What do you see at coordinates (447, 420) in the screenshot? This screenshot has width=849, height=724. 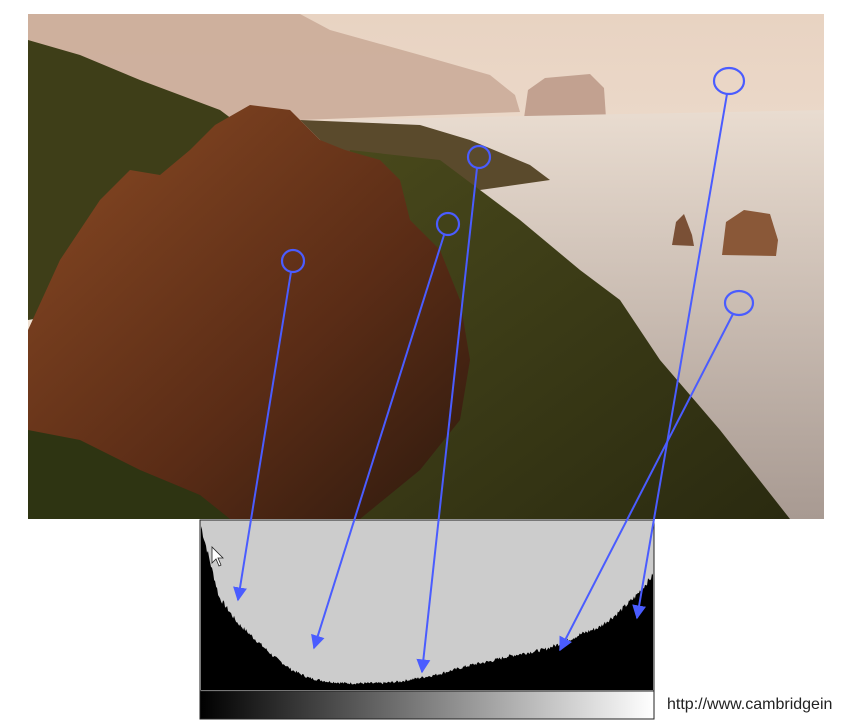 I see `arrow-midtone` at bounding box center [447, 420].